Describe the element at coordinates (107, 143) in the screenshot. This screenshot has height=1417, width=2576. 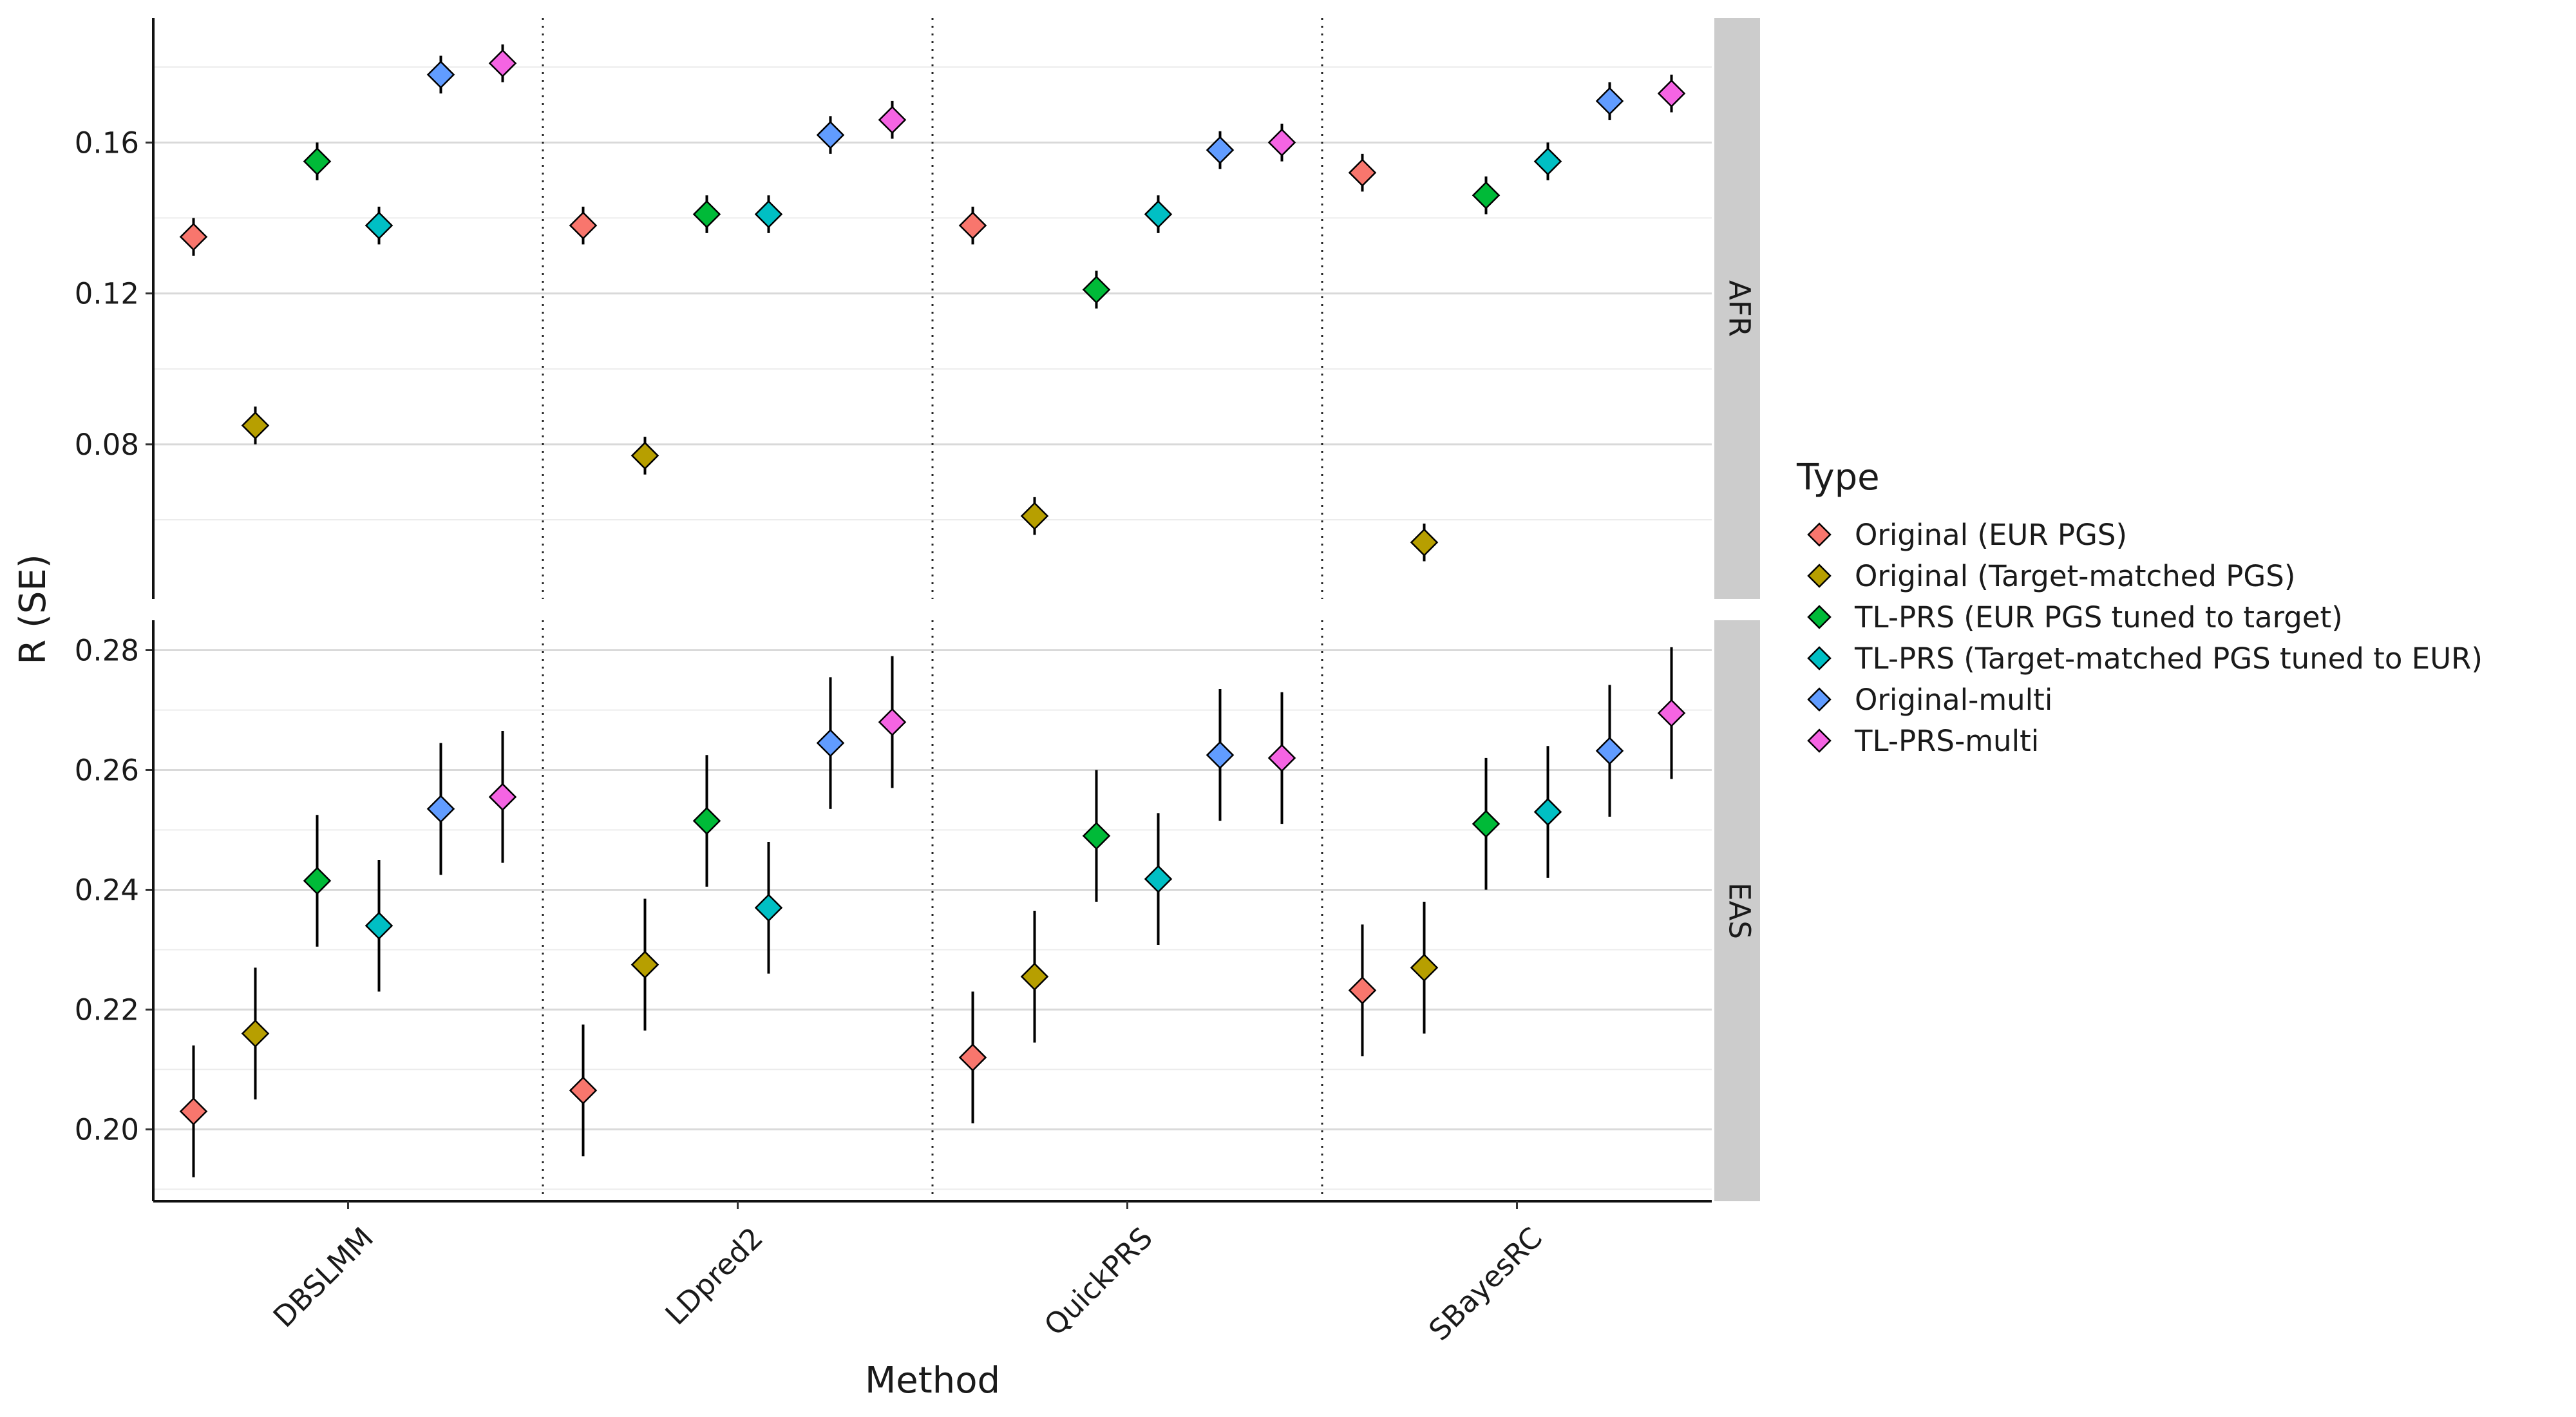
I see `y-tick-label: 0.16` at that location.